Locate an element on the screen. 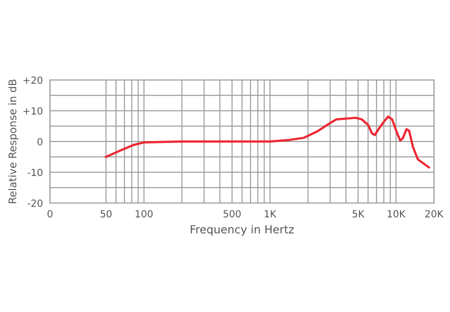 This screenshot has width=450, height=312. x-tick-label: 20K is located at coordinates (434, 214).